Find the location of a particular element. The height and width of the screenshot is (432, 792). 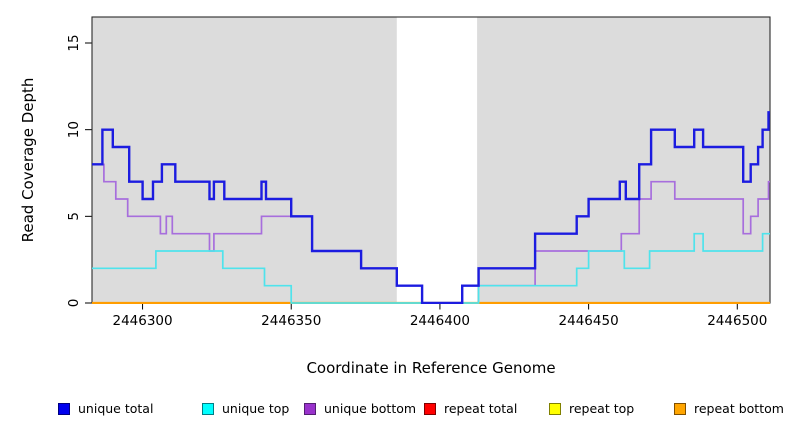

x-axis-ticks: 2446300 2446350 2446400 2446450 2446500 is located at coordinates (439, 316).